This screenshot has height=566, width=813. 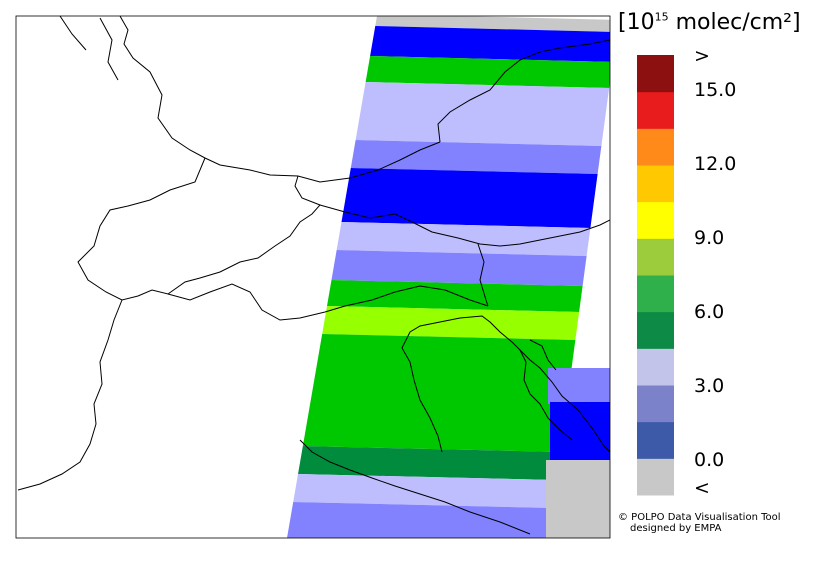 I want to click on legend-label-9: 9.0, so click(x=709, y=238).